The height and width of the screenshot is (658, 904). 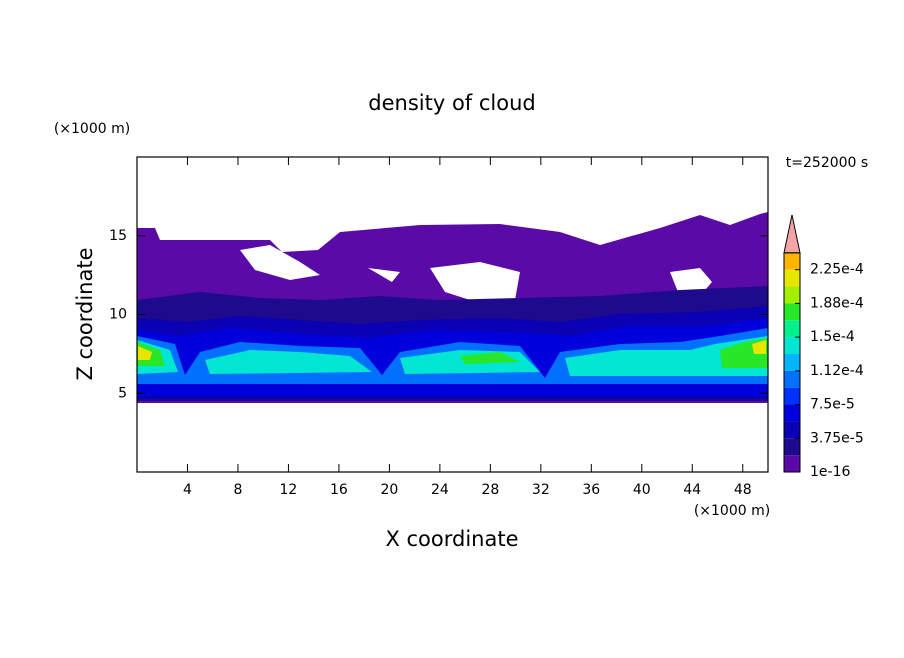 What do you see at coordinates (591, 490) in the screenshot?
I see `x-tick-label: 36` at bounding box center [591, 490].